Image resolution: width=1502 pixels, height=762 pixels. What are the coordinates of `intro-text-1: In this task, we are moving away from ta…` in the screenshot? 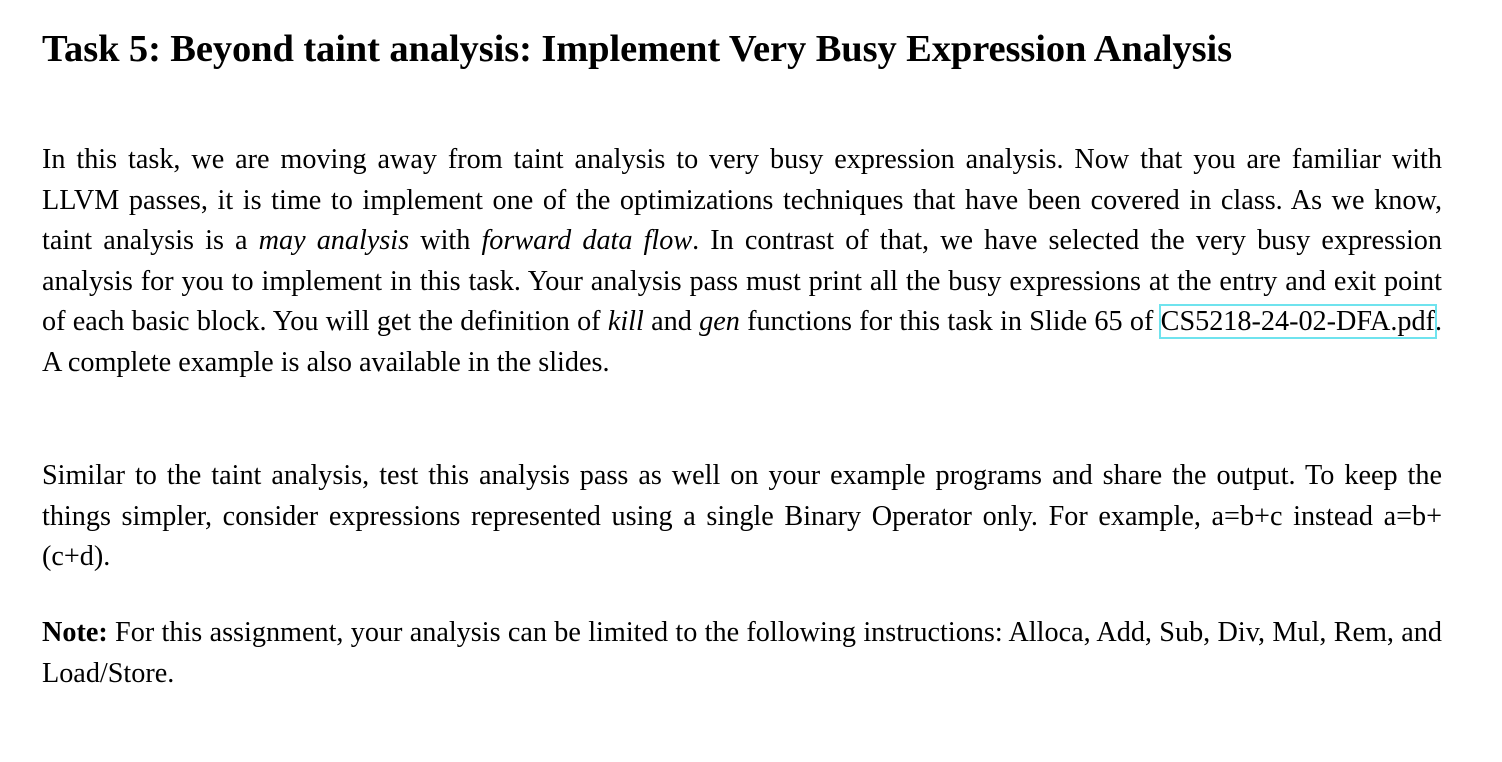 It's located at (742, 200).